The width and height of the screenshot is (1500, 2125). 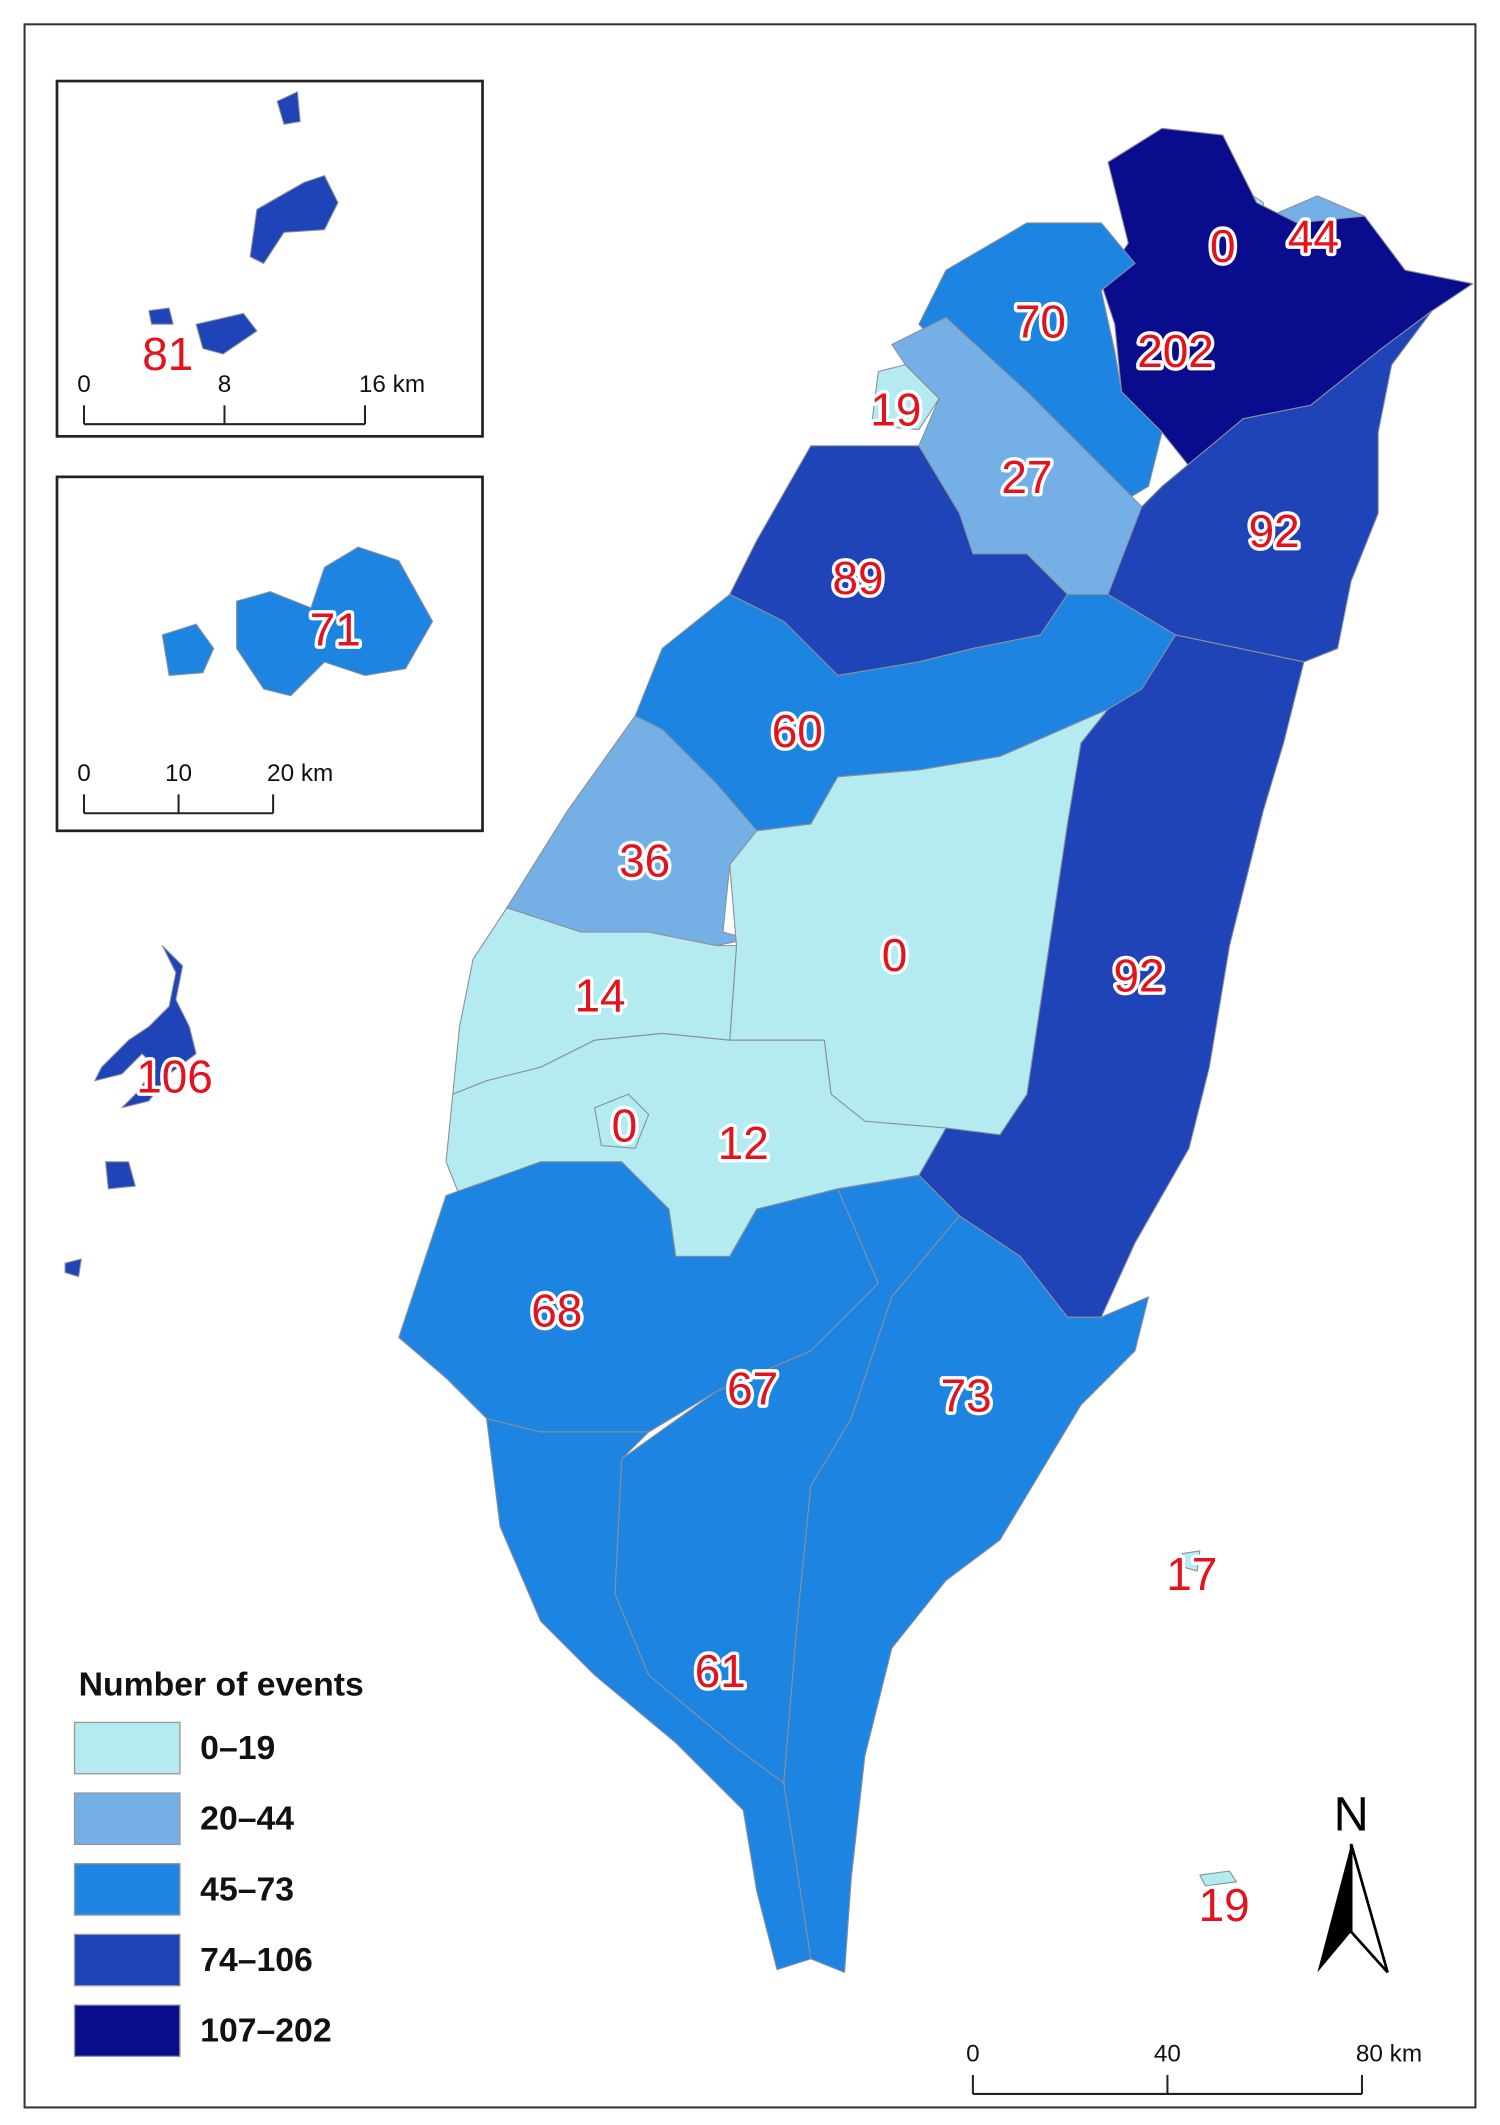 I want to click on region-label: 44, so click(x=1313, y=236).